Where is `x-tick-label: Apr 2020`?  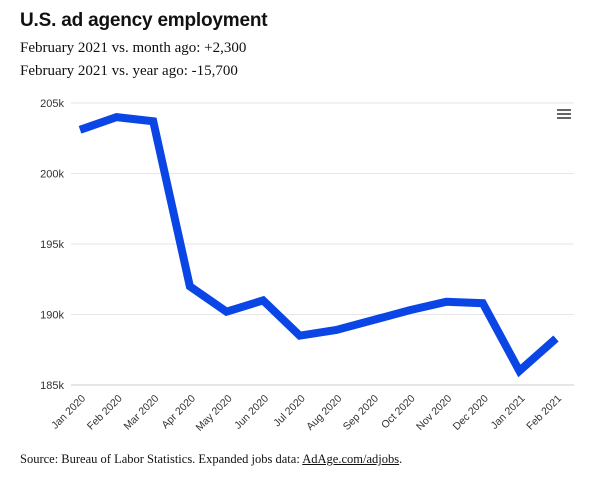
x-tick-label: Apr 2020 is located at coordinates (178, 412).